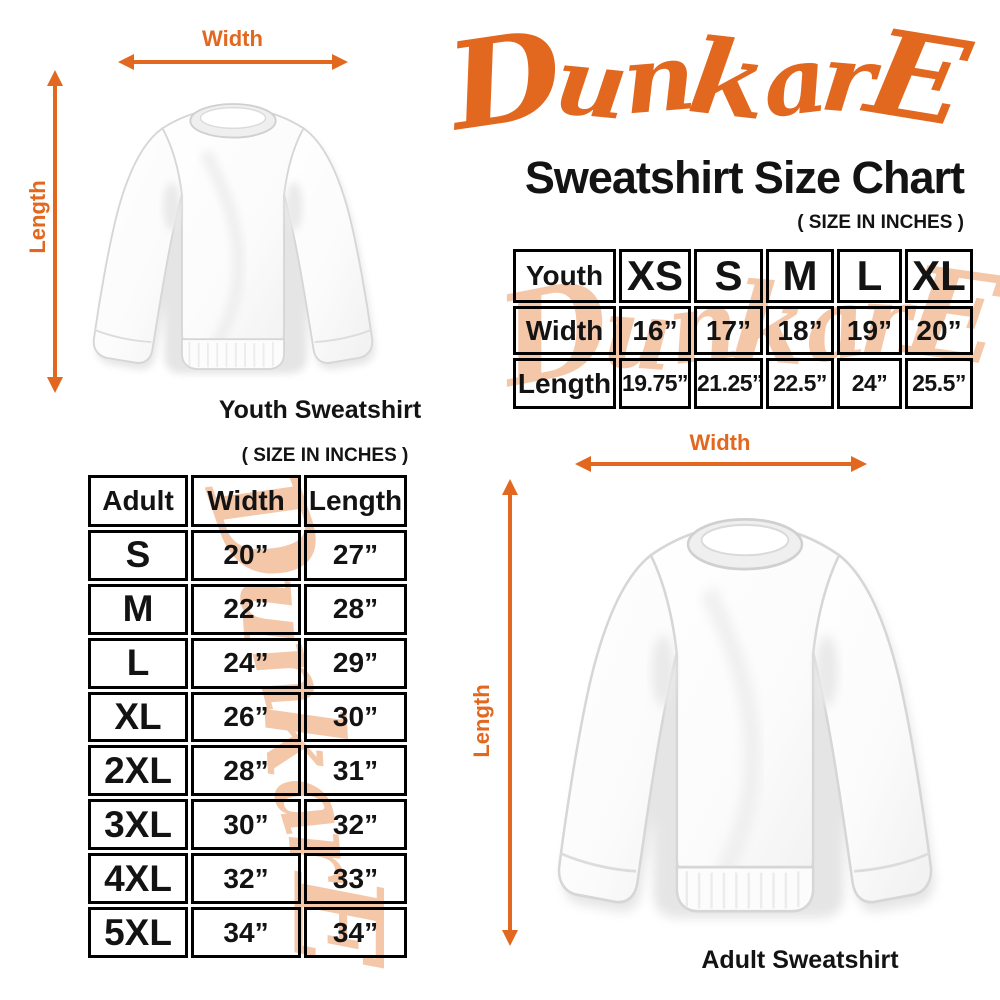  I want to click on adult-width-arrow-icon, so click(721, 464).